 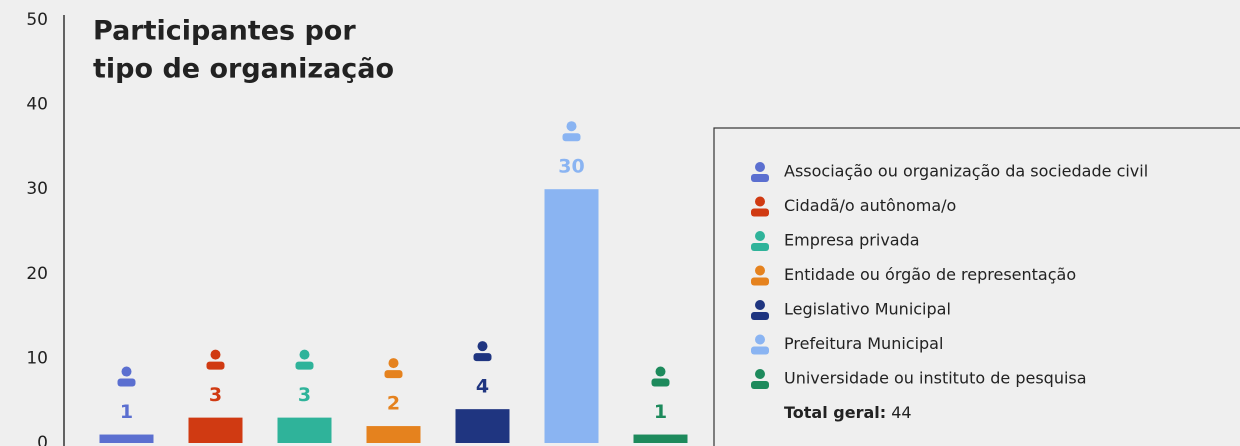 What do you see at coordinates (37, 274) in the screenshot?
I see `y-tick-label: 20` at bounding box center [37, 274].